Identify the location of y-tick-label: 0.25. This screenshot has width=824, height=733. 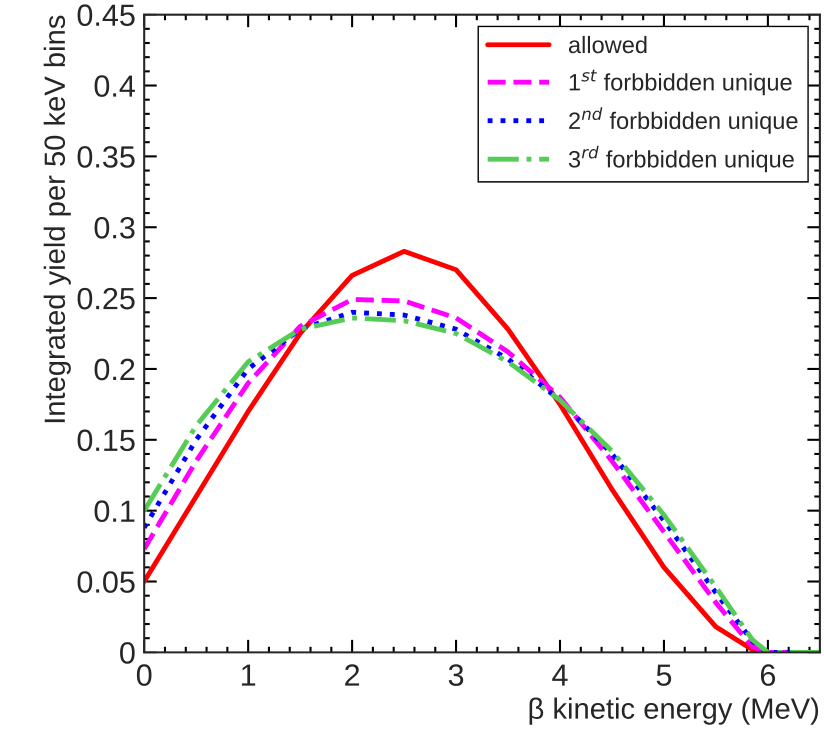
(106, 299).